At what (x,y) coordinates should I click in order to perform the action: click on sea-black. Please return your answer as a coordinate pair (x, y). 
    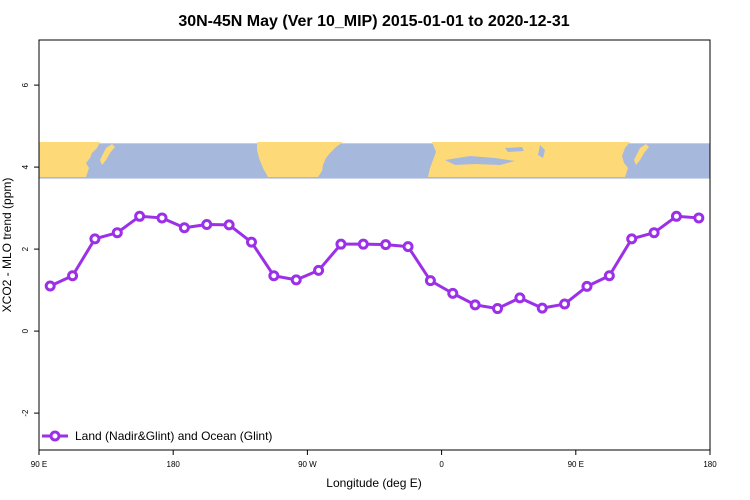
    Looking at the image, I should click on (514, 149).